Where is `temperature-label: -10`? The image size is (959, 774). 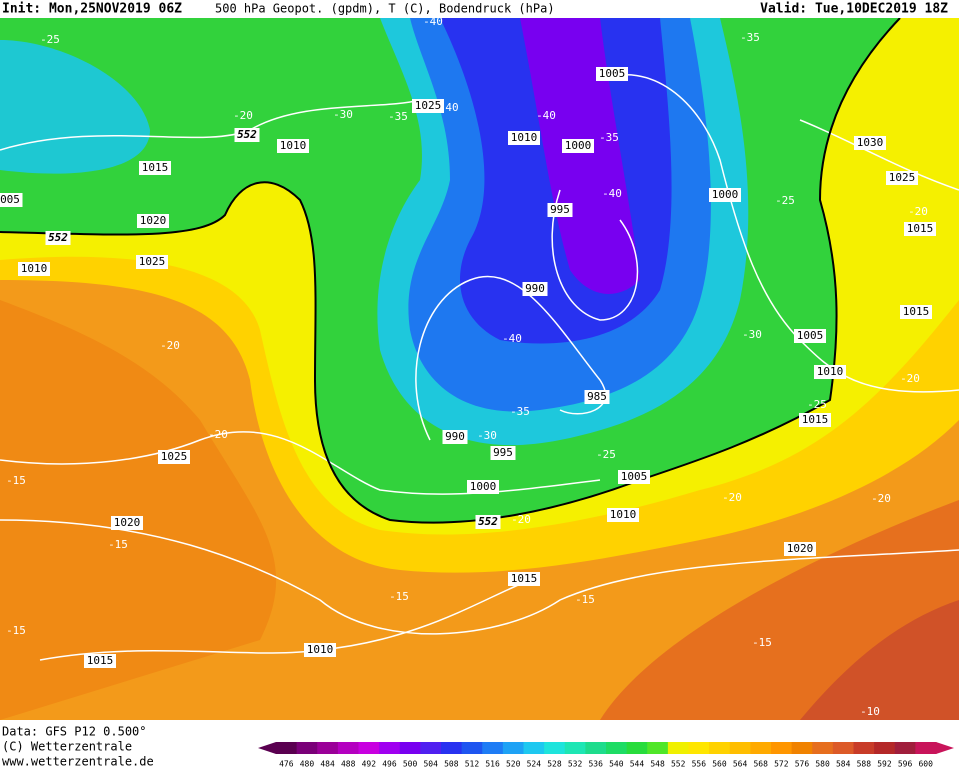
temperature-label: -10 is located at coordinates (870, 711).